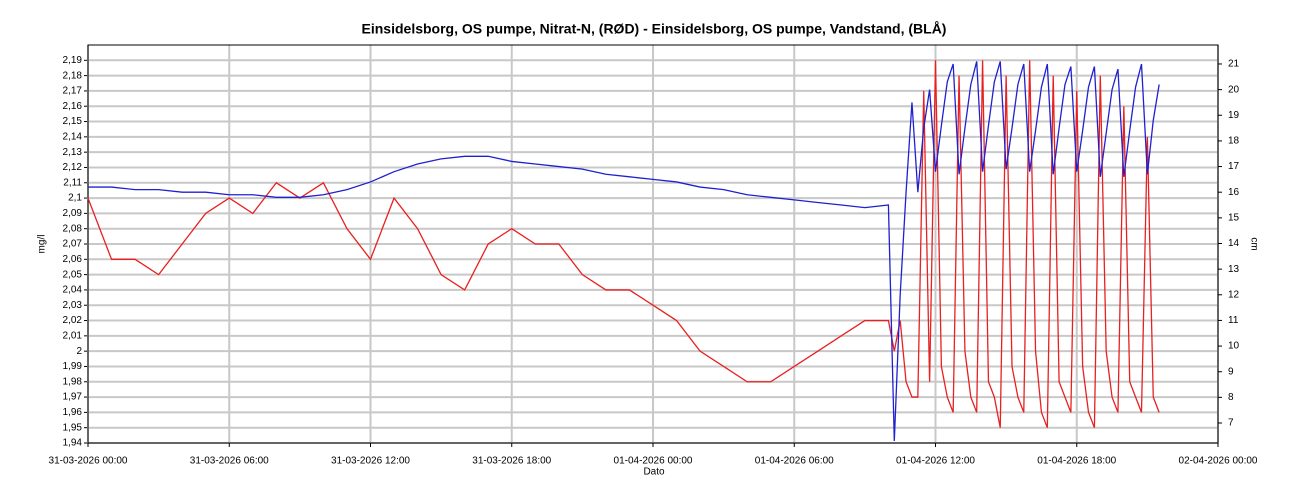 The height and width of the screenshot is (500, 1300). Describe the element at coordinates (1234, 115) in the screenshot. I see `y2-tick-label: 19` at that location.